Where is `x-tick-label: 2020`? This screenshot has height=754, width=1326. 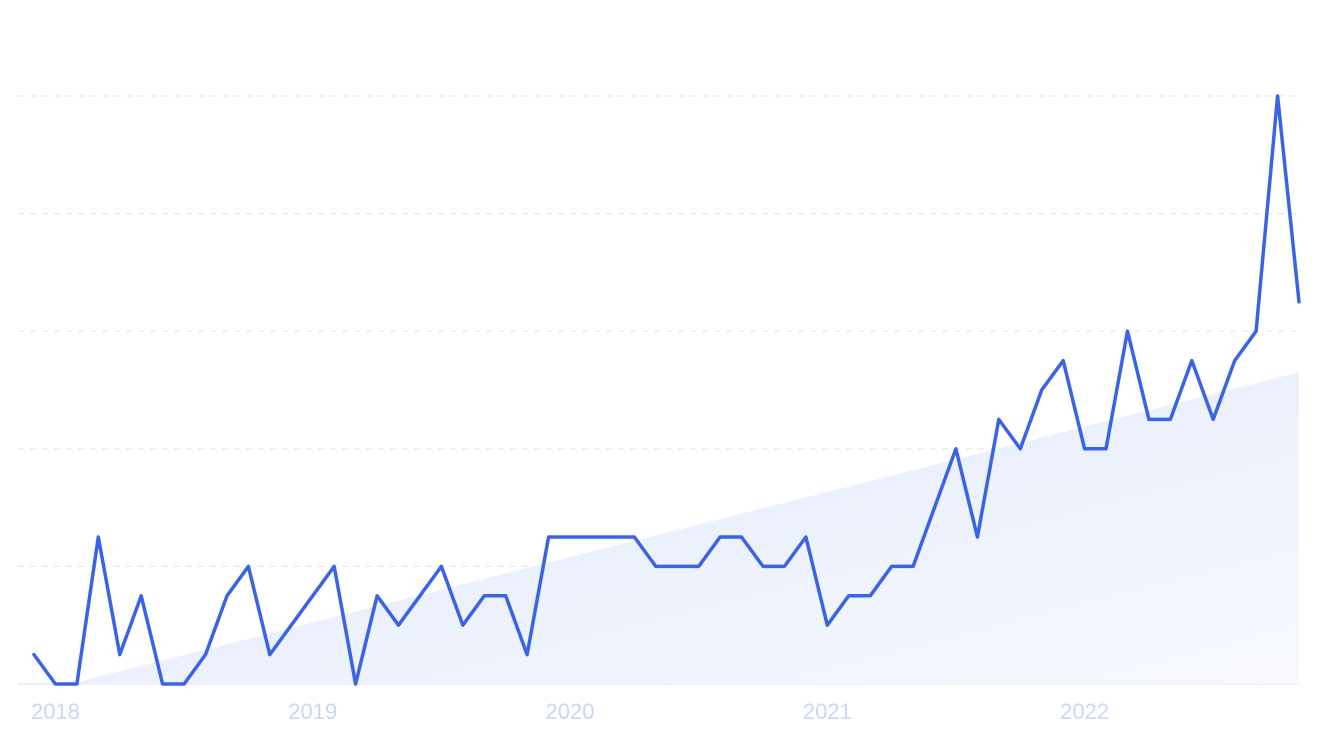
x-tick-label: 2020 is located at coordinates (570, 711).